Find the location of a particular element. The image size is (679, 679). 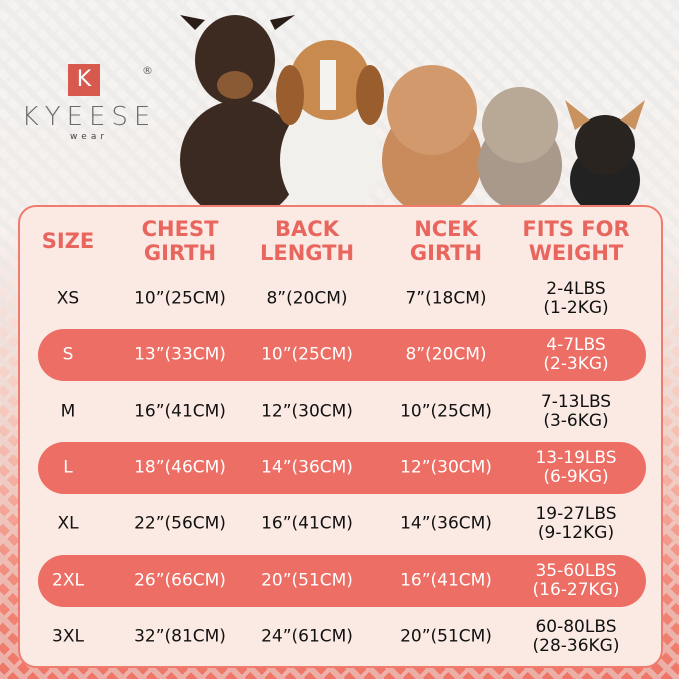

cell-chest: 10”(25CM) is located at coordinates (180, 298).